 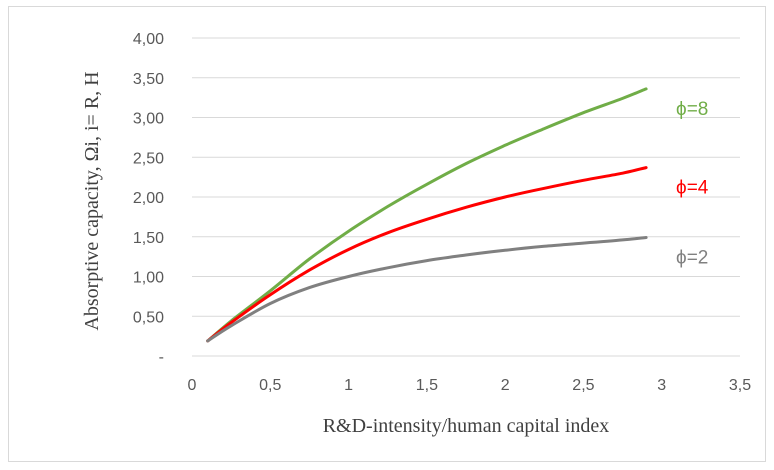 I want to click on x-tick-label: 0, so click(x=192, y=385).